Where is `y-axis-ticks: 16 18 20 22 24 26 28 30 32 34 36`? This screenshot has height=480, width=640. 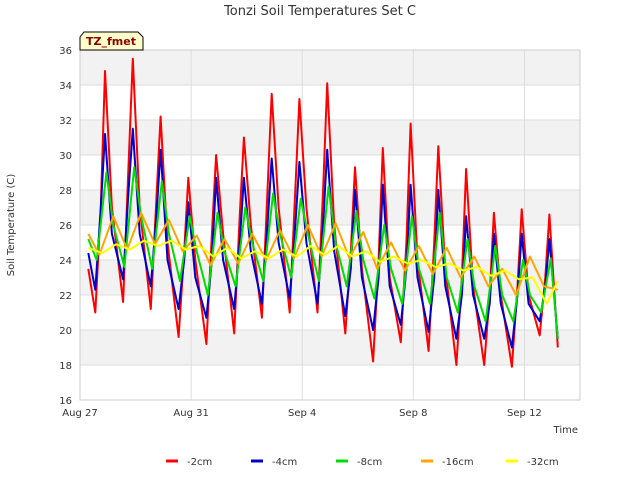
y-axis-ticks: 16 18 20 22 24 26 28 30 32 34 36 is located at coordinates (65, 226).